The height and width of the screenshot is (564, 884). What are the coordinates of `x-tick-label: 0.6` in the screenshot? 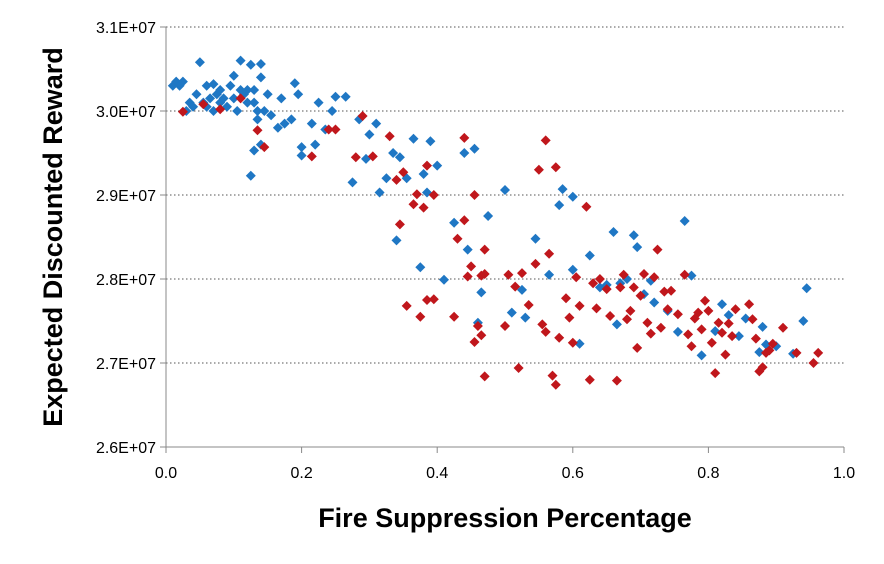 It's located at (573, 473).